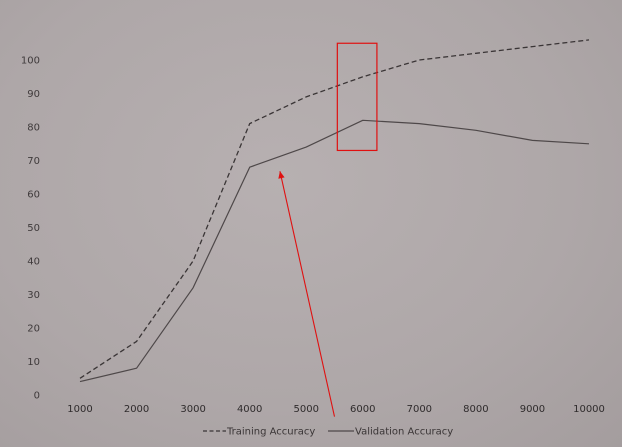 This screenshot has height=447, width=622. What do you see at coordinates (33, 362) in the screenshot?
I see `y-tick-label: 10` at bounding box center [33, 362].